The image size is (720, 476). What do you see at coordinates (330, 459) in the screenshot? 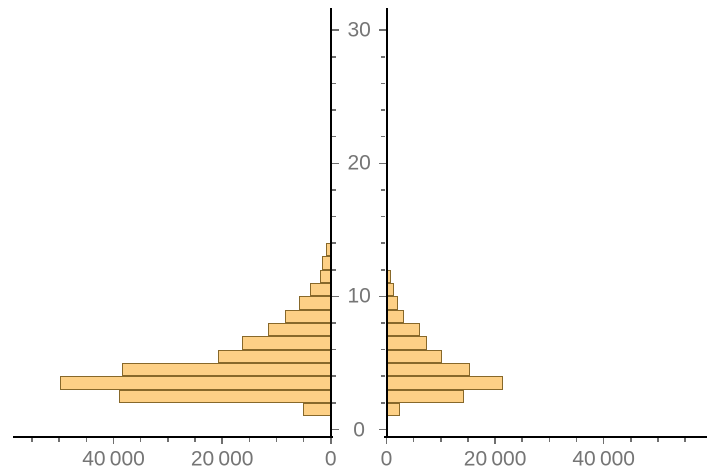
I see `x-tick-label-leftpanel-0: 0` at bounding box center [330, 459].